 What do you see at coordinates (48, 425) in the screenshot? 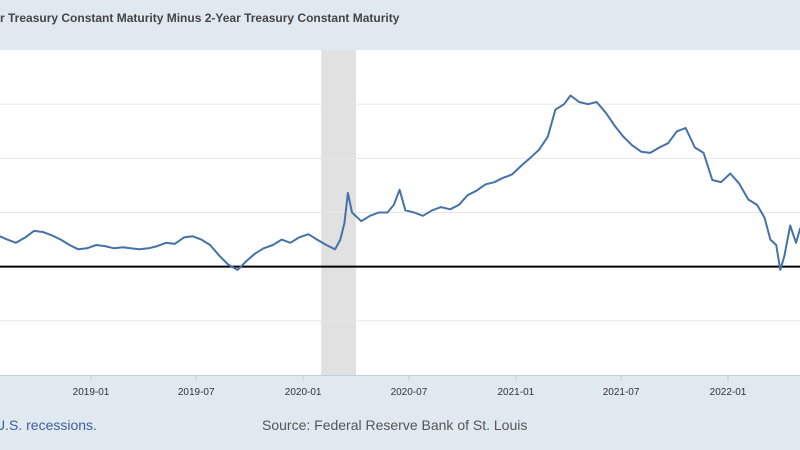
I see `recession-legend: U.S. recessions.` at bounding box center [48, 425].